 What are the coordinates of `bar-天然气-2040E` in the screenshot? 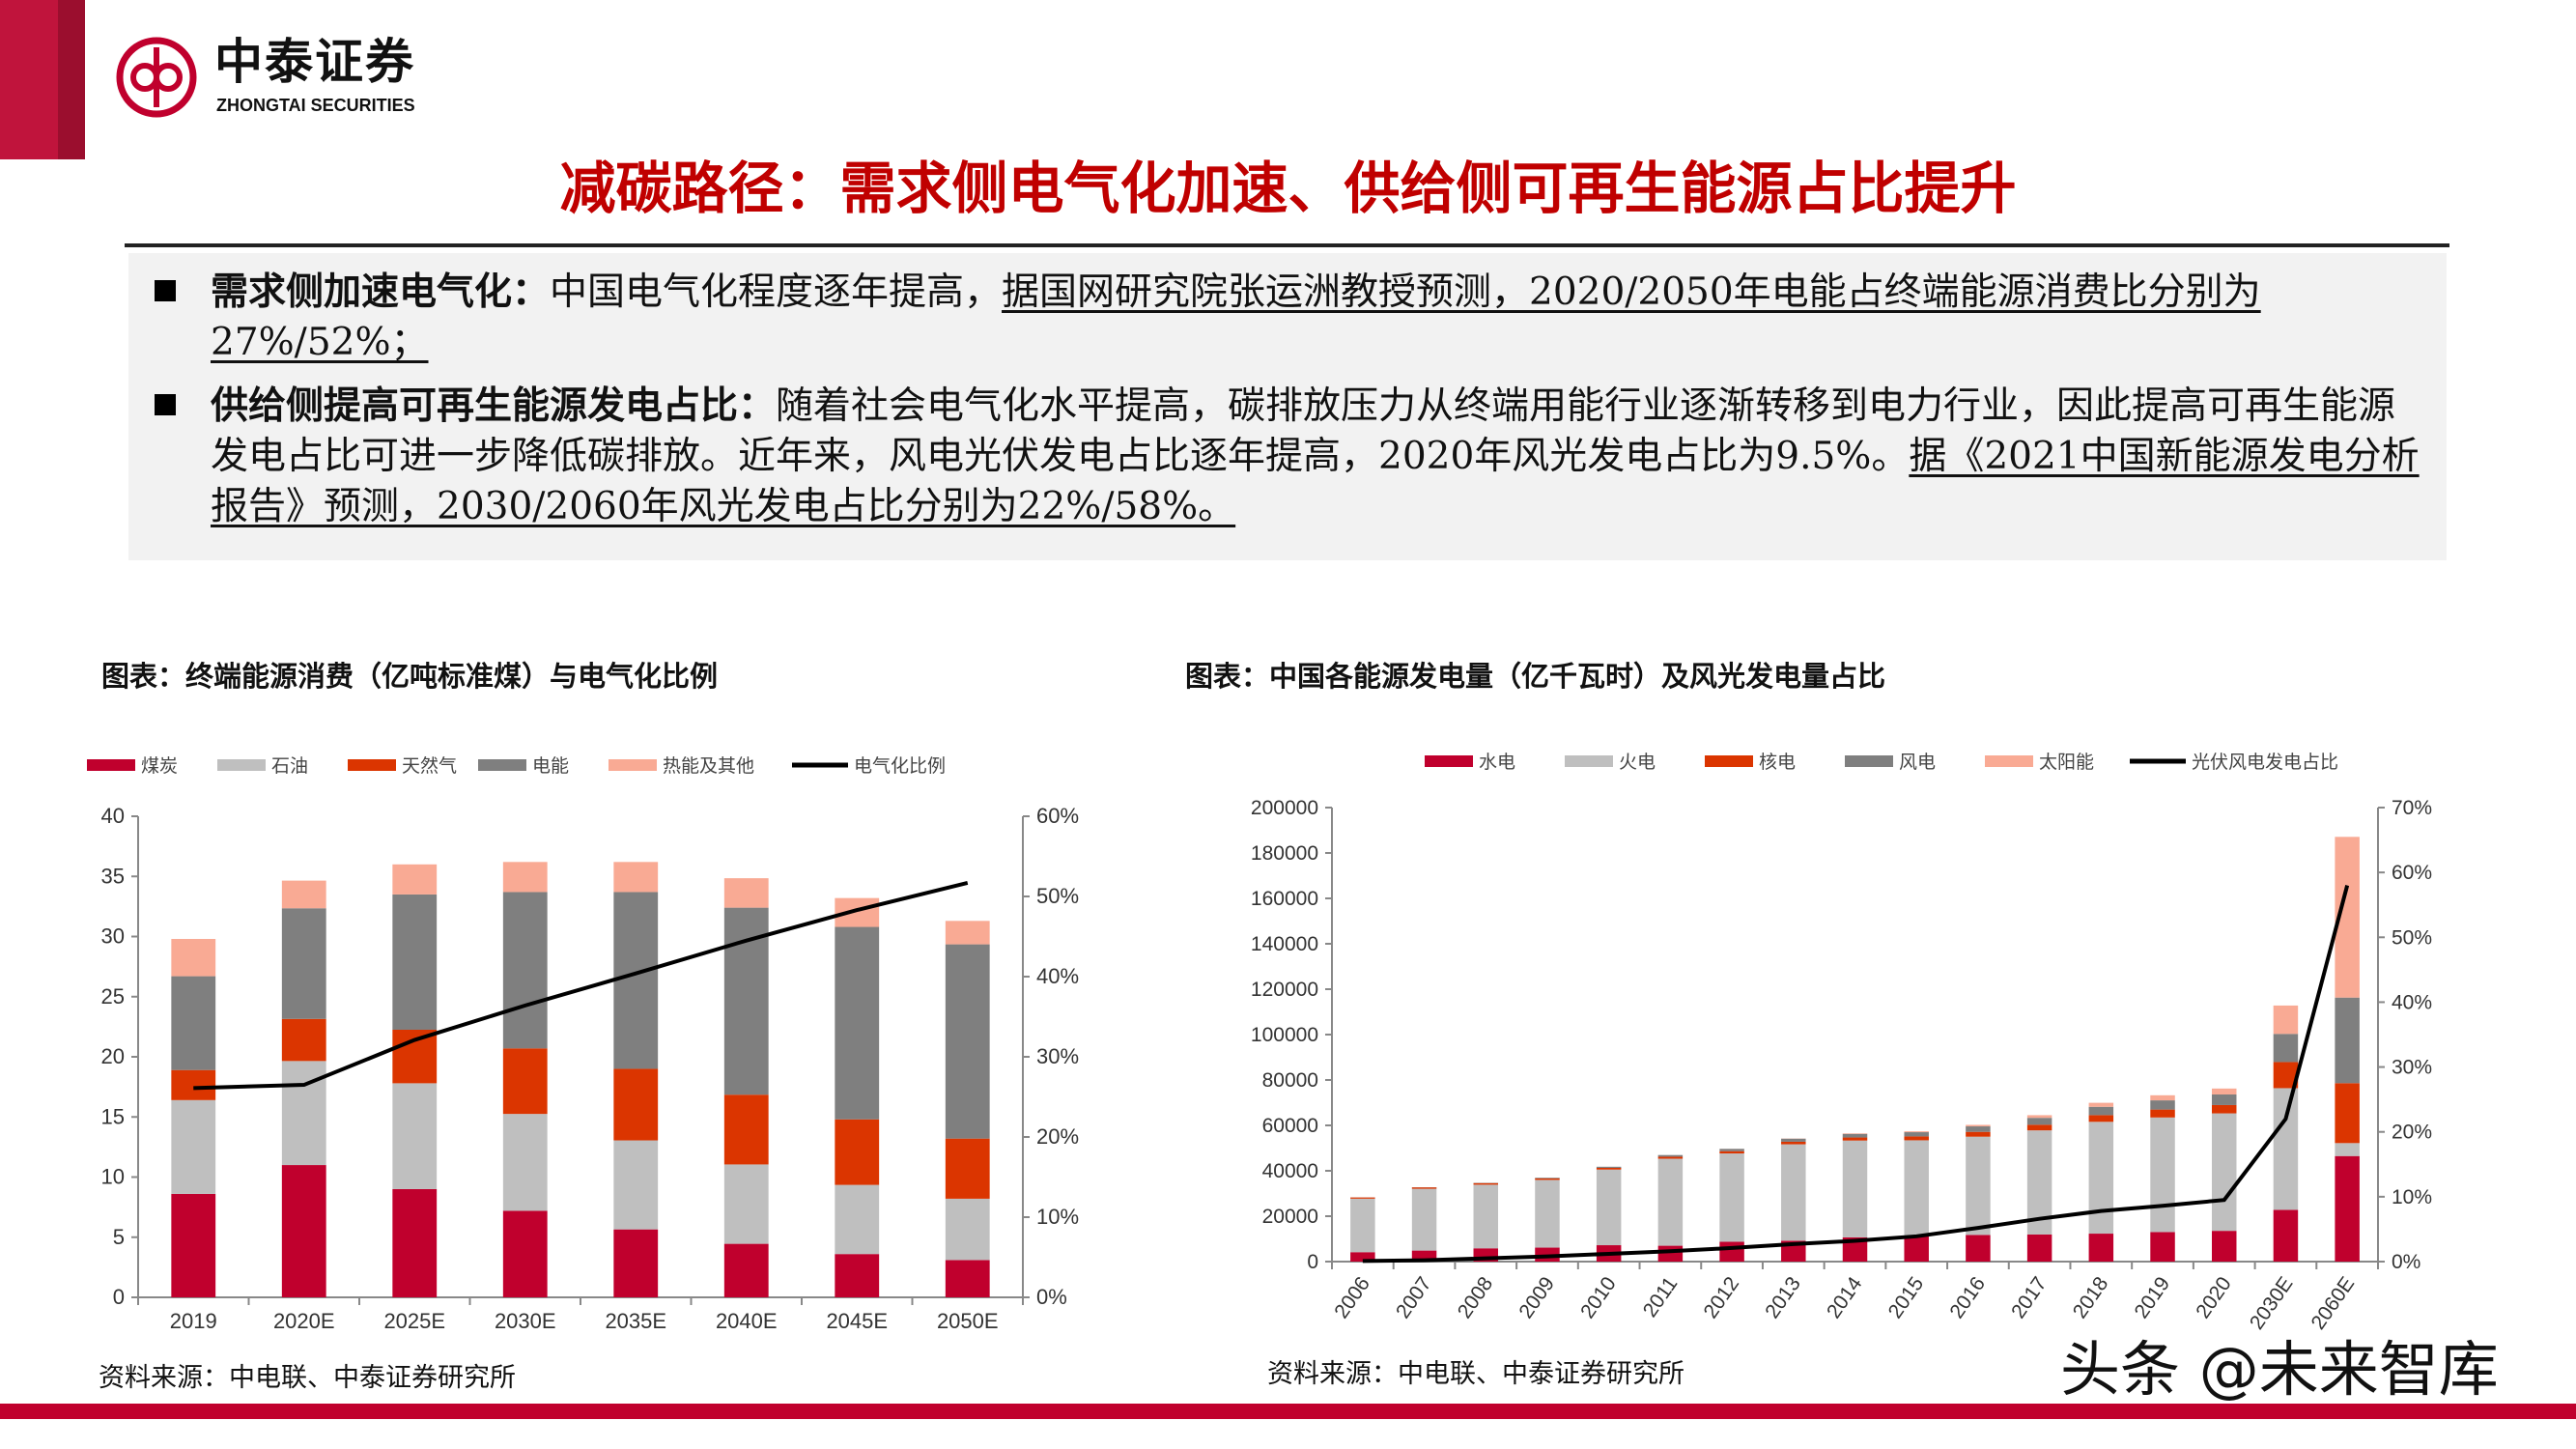 It's located at (746, 1129).